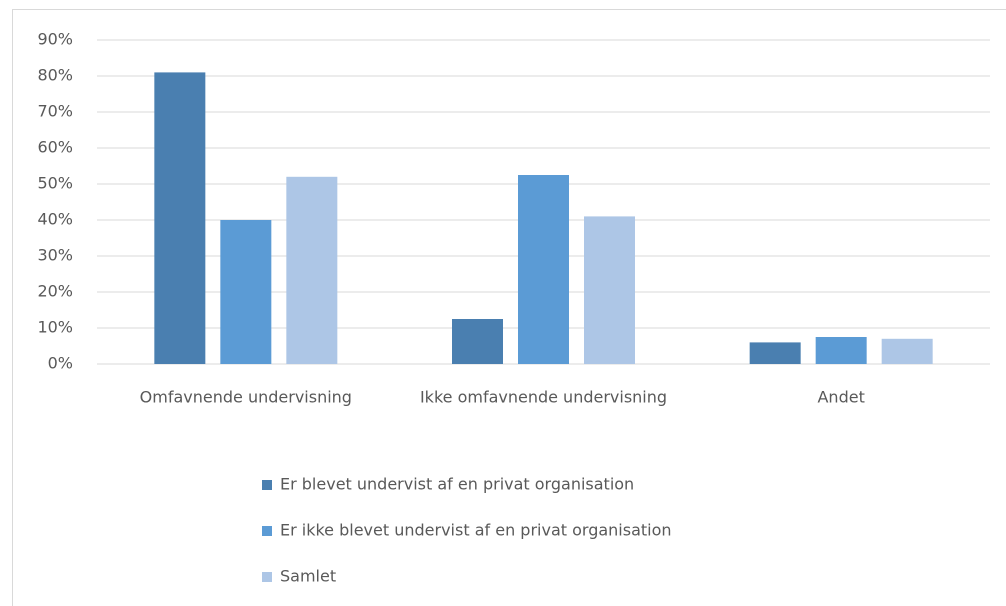 The width and height of the screenshot is (1006, 606). I want to click on y-tick-label: 60%, so click(55, 147).